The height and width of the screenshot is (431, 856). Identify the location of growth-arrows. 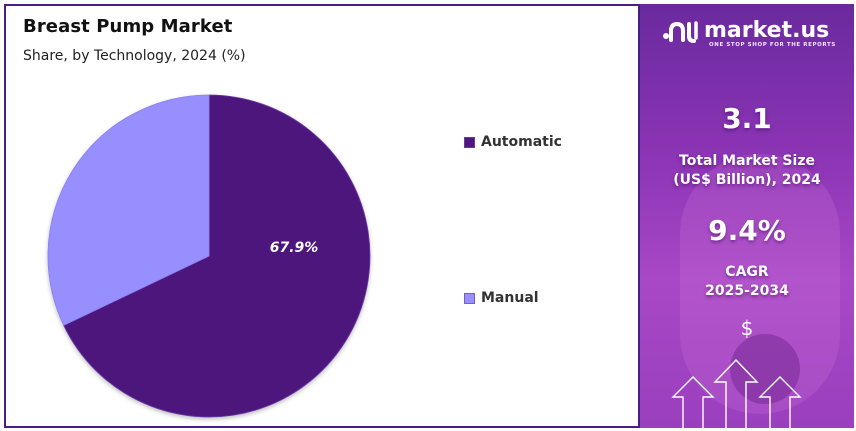
(736, 393).